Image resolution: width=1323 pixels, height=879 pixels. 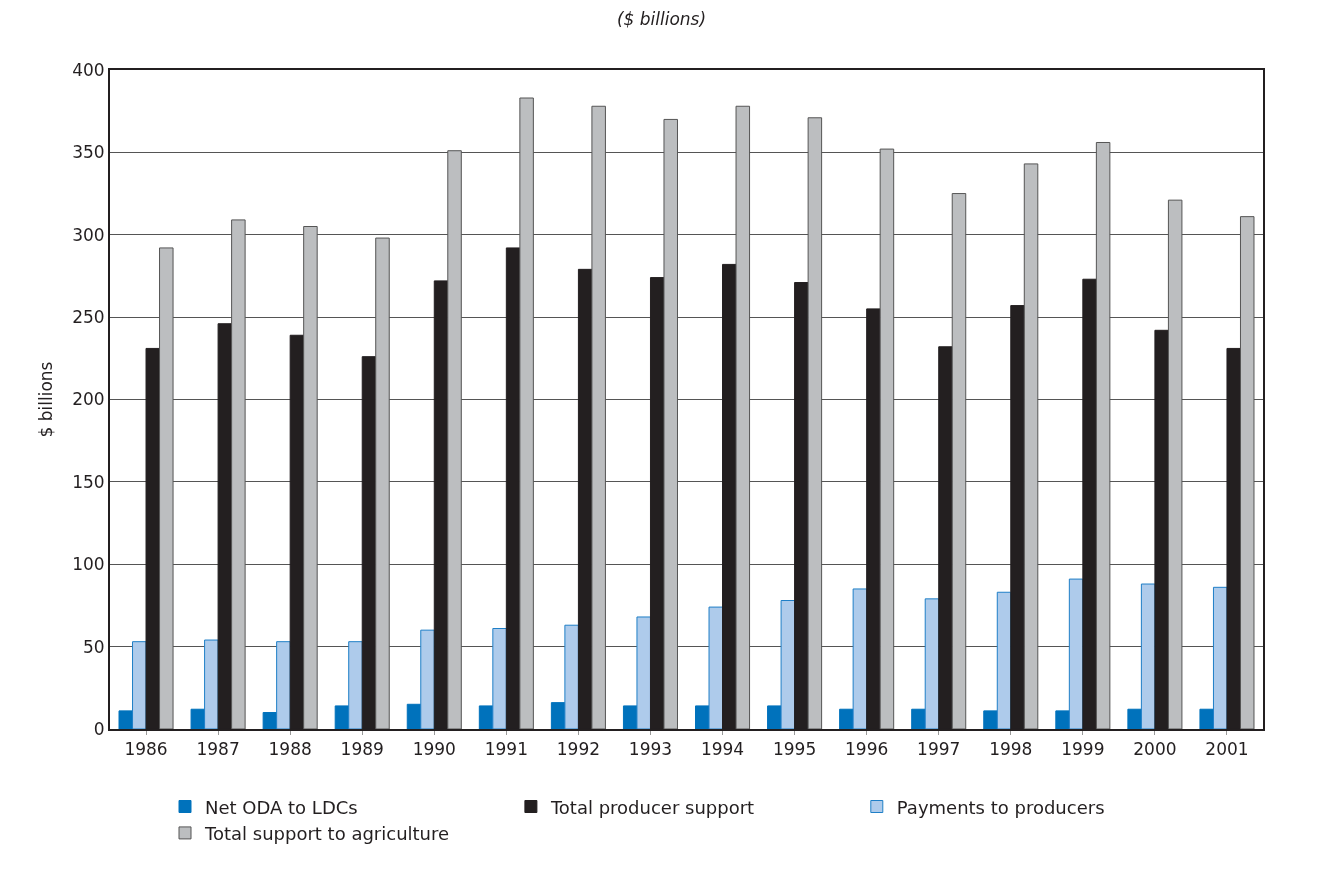 What do you see at coordinates (146, 749) in the screenshot?
I see `x-tick-label: 1986` at bounding box center [146, 749].